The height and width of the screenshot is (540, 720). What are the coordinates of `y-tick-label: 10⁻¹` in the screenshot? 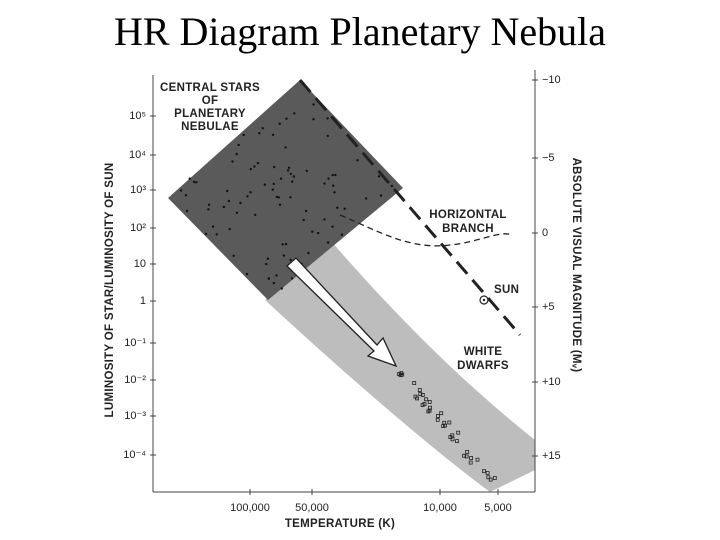 It's located at (135, 343).